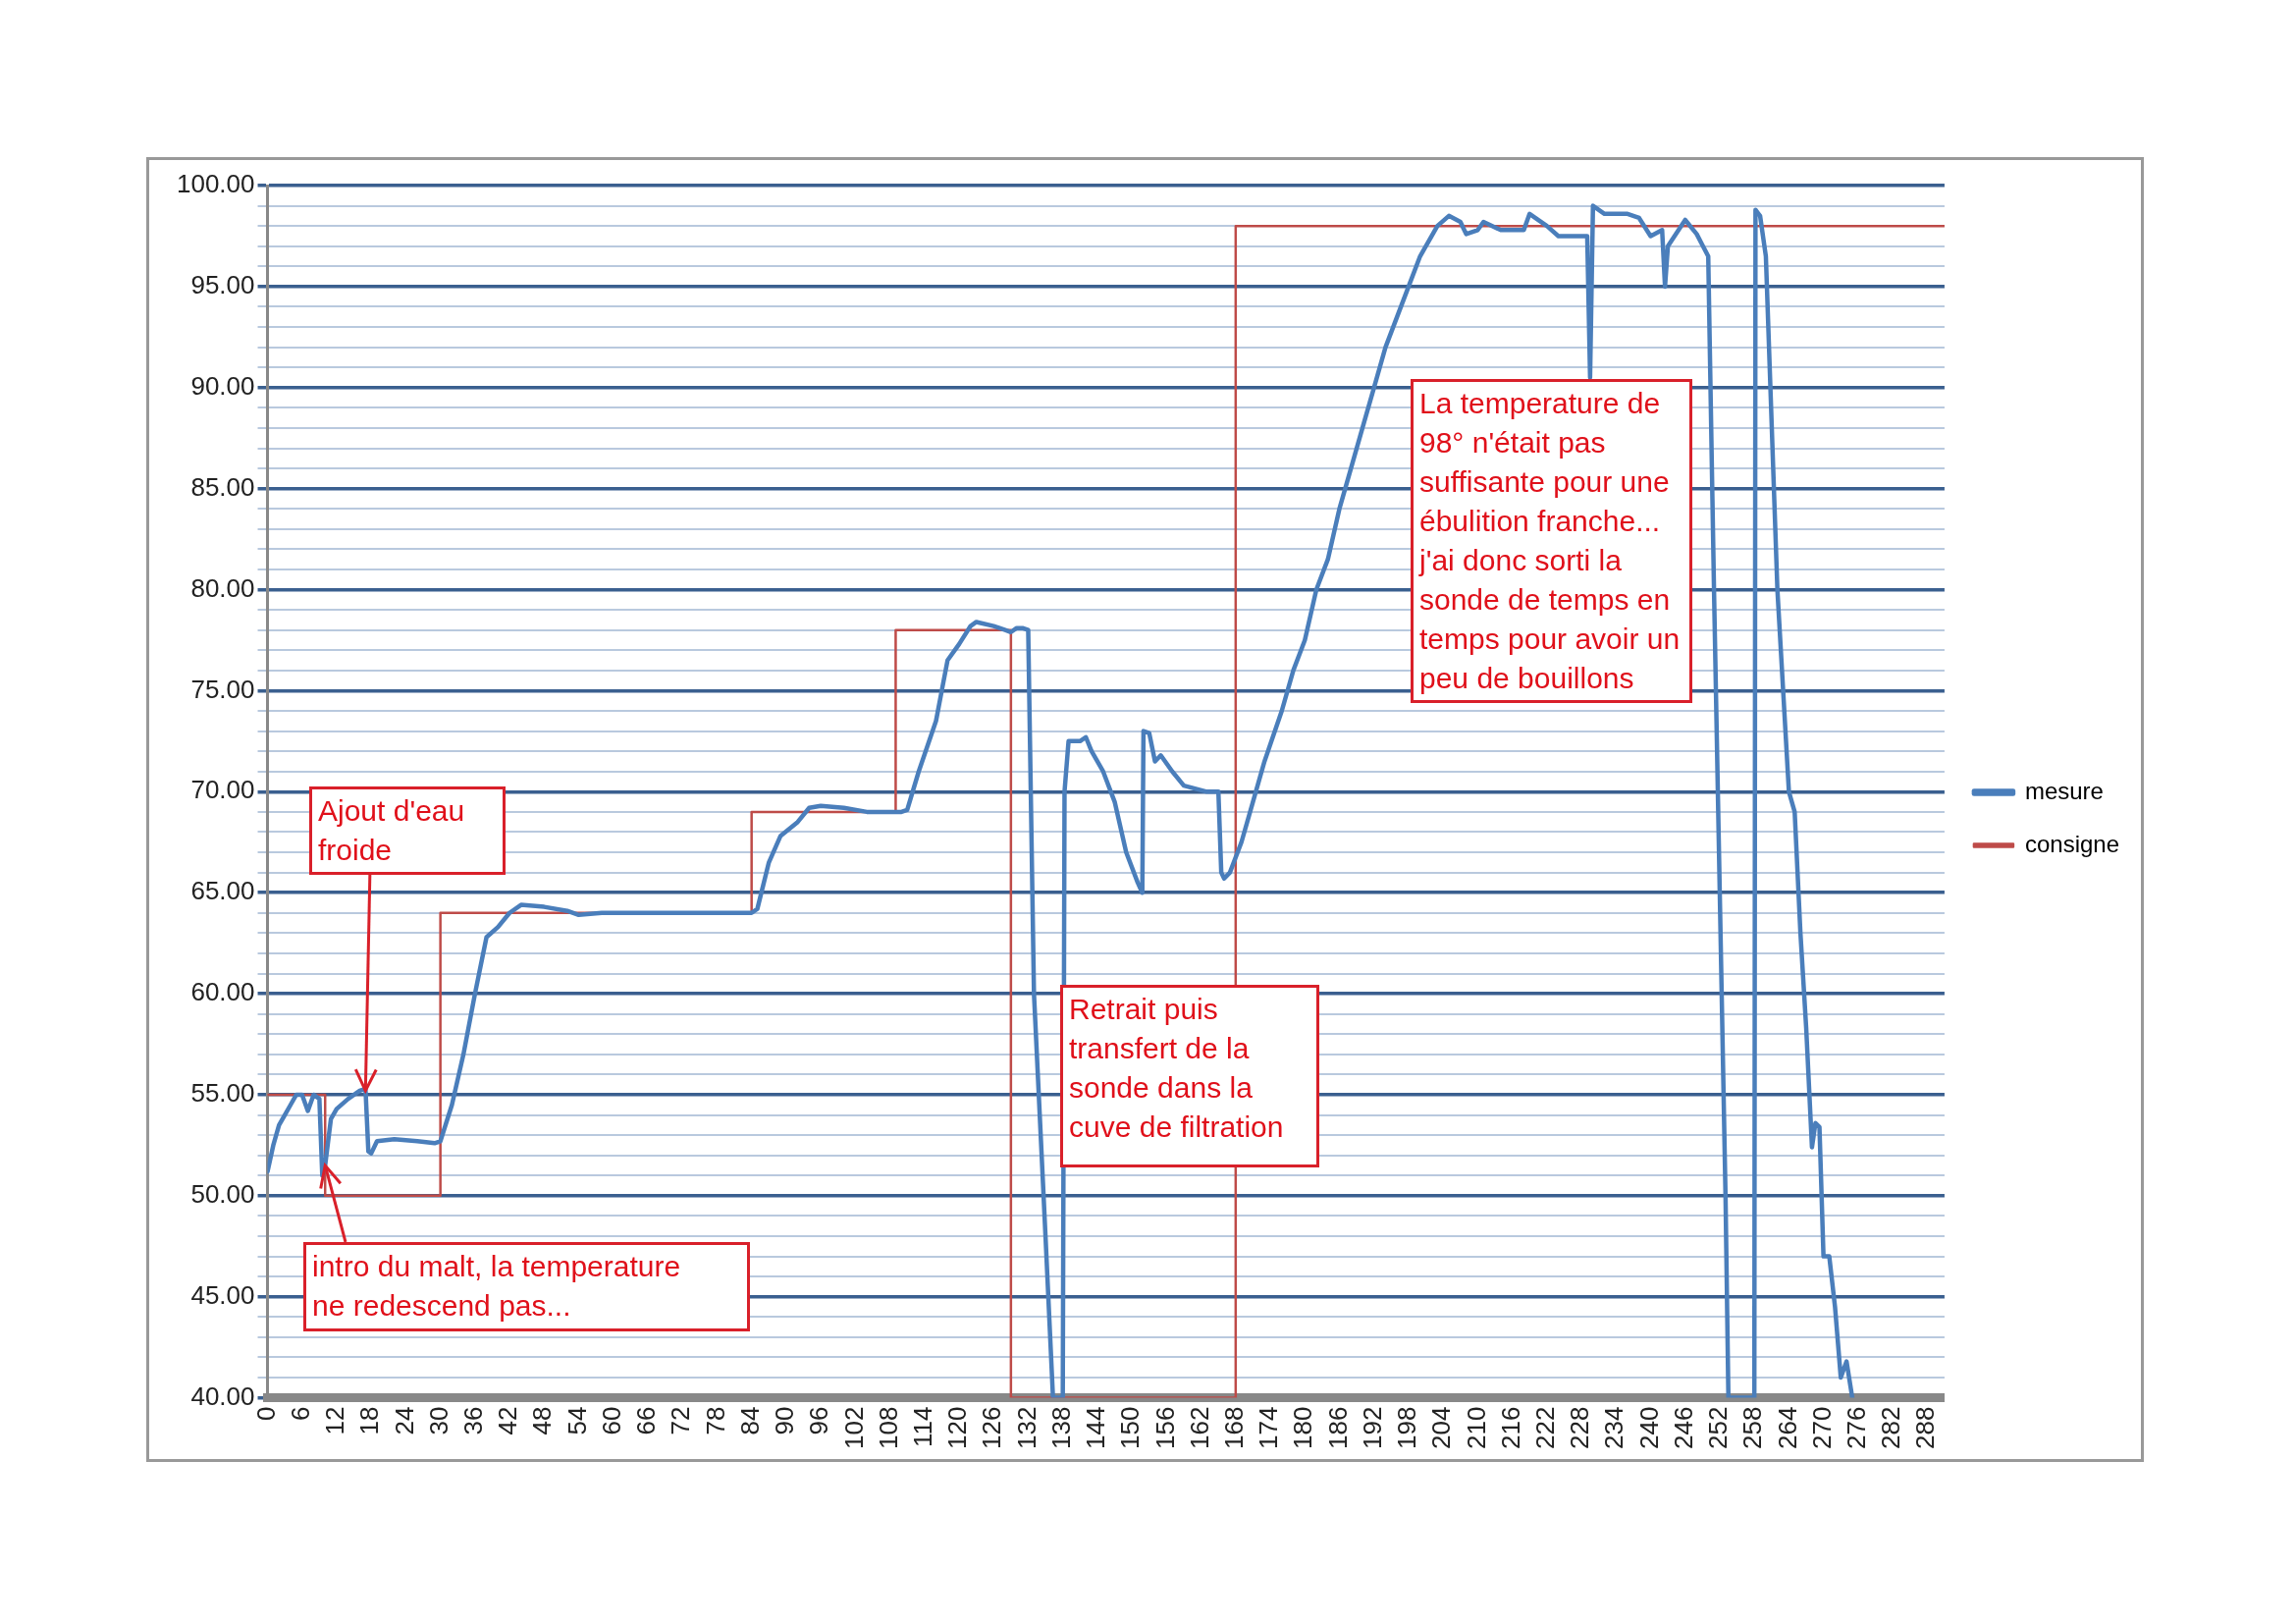  I want to click on x-tick-label: 240, so click(1648, 1428).